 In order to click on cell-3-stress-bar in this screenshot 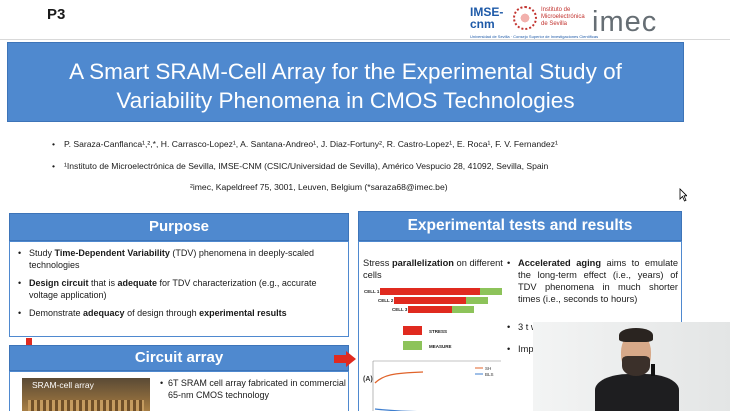, I will do `click(430, 309)`.